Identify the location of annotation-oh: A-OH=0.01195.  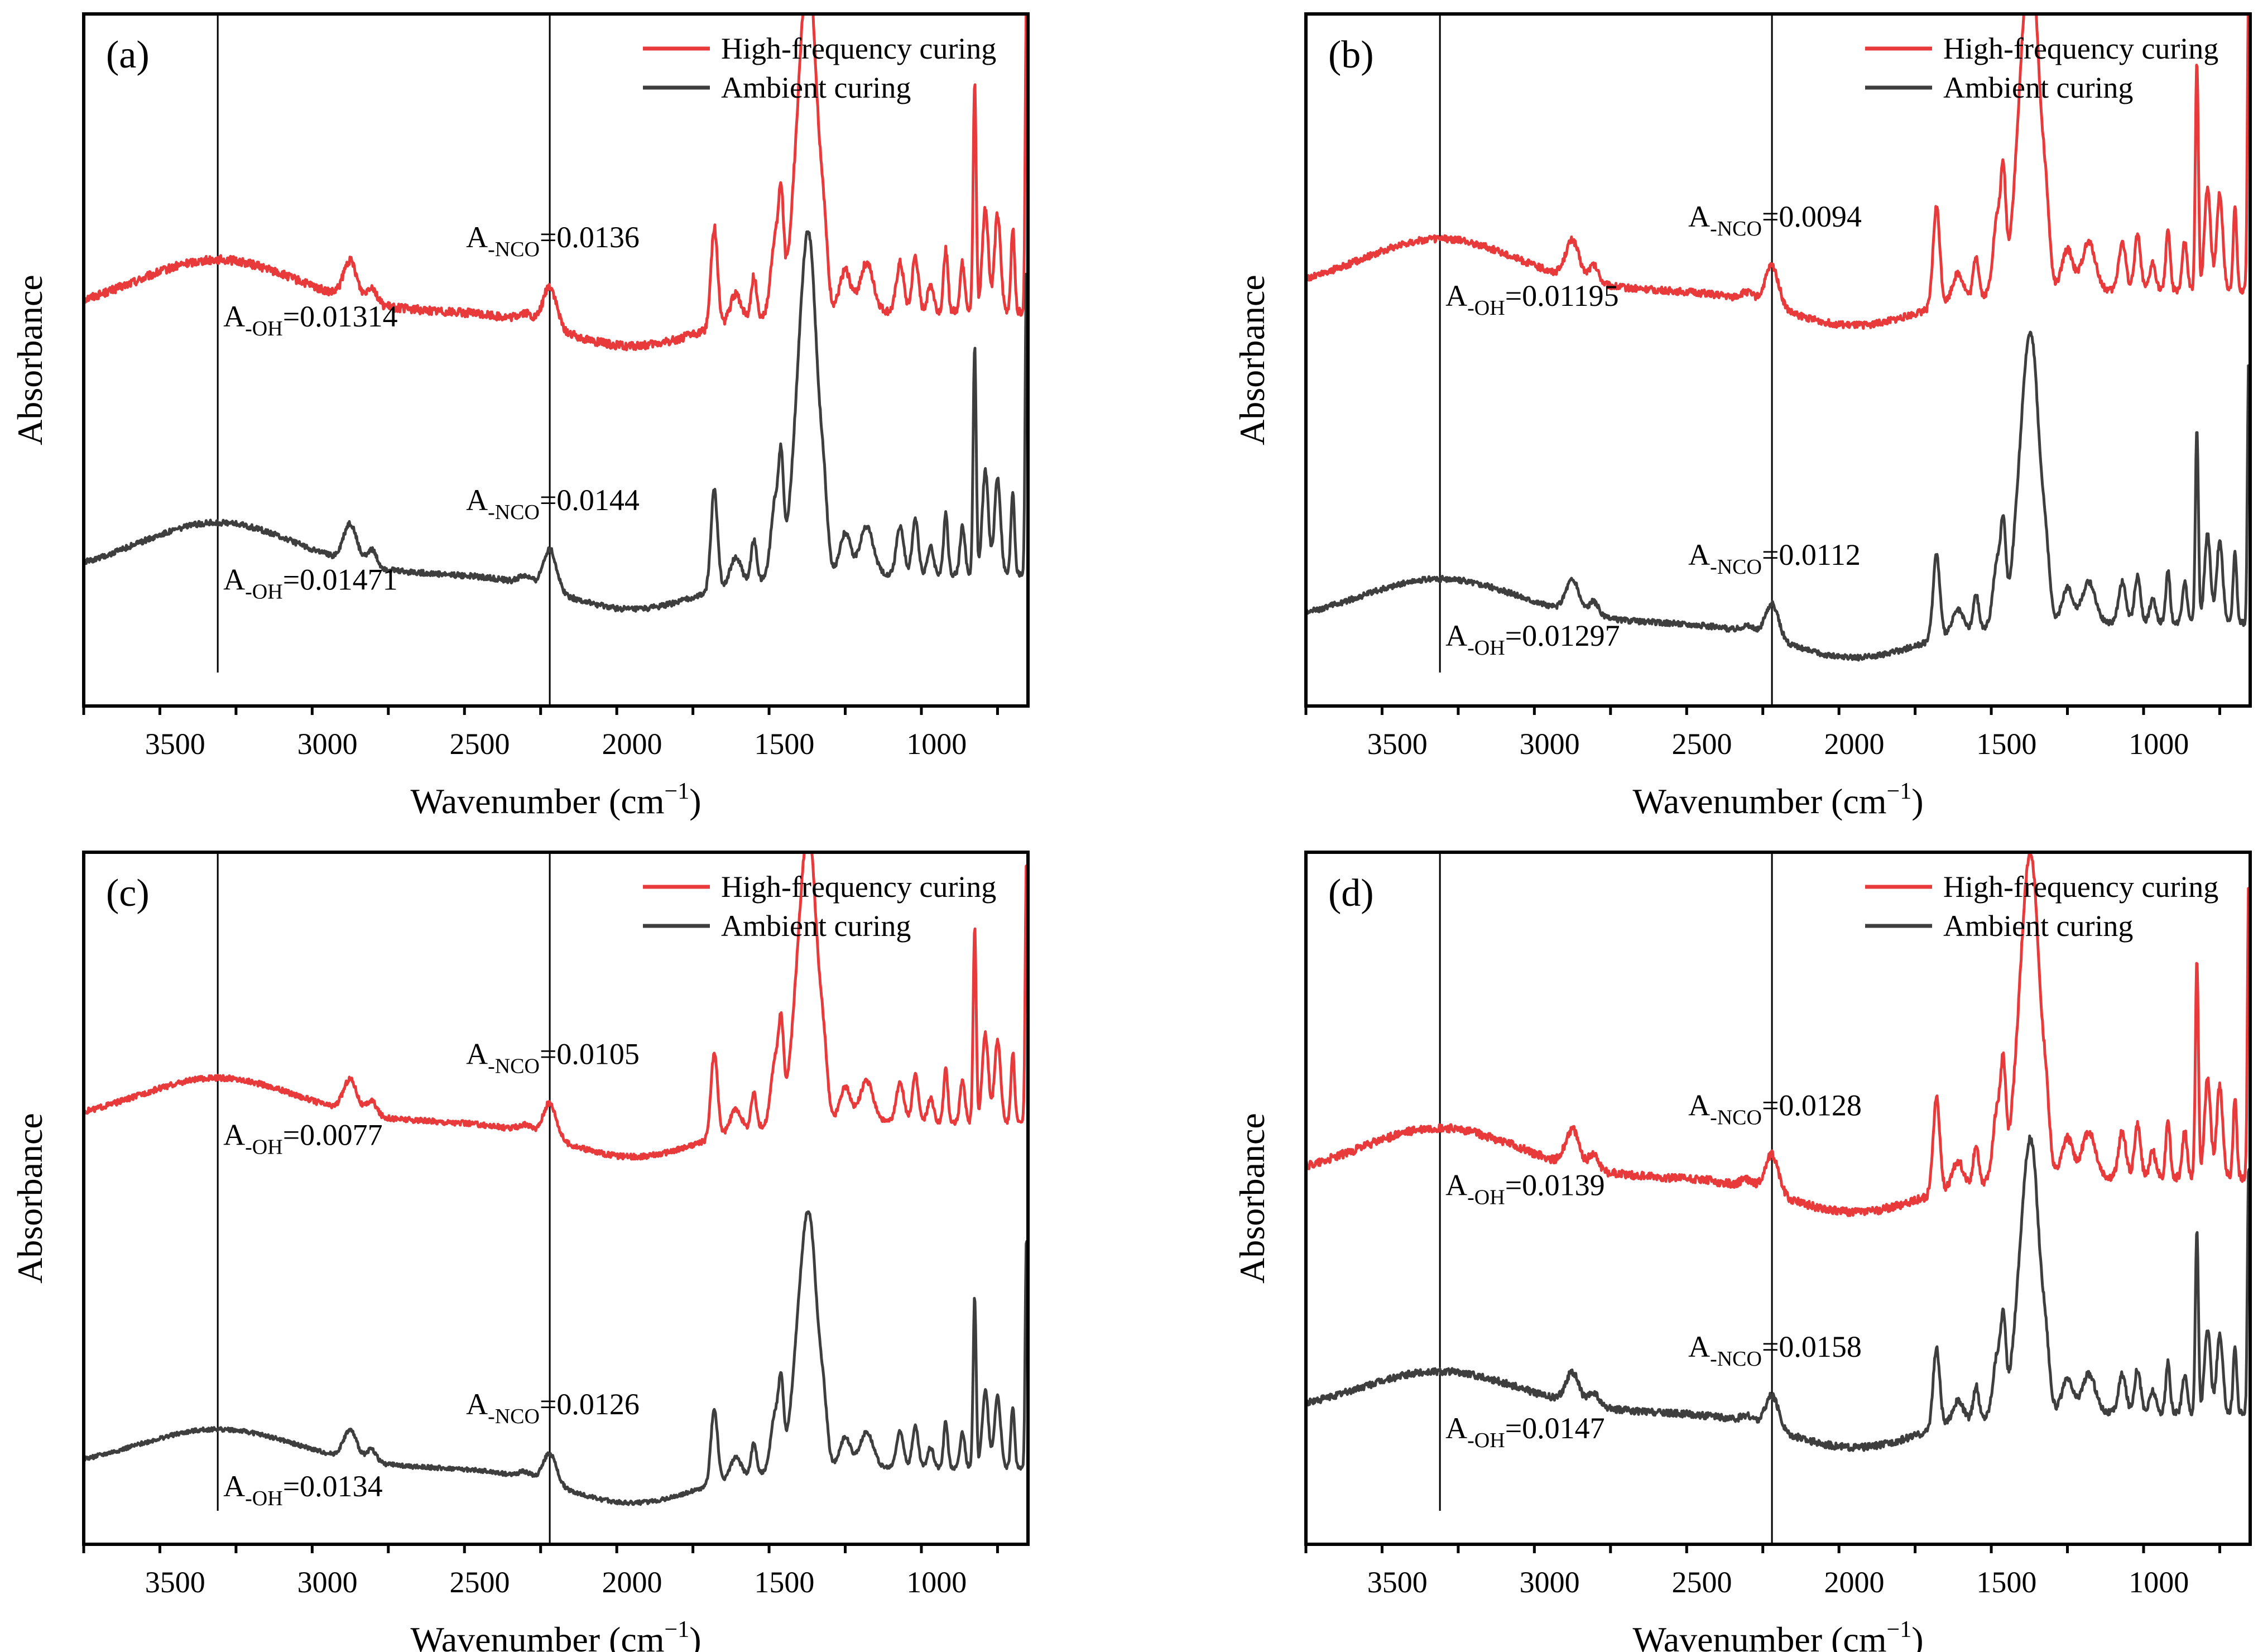
(1532, 299).